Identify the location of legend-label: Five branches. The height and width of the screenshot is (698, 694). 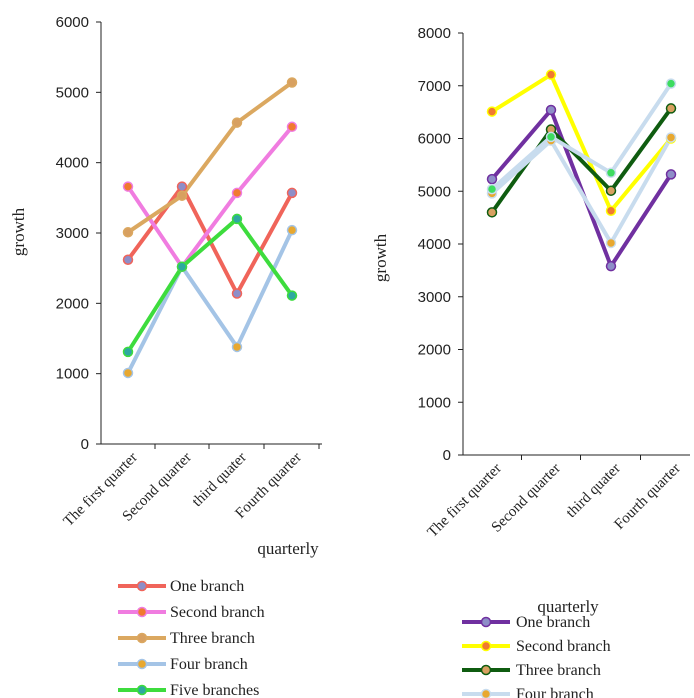
(214, 690).